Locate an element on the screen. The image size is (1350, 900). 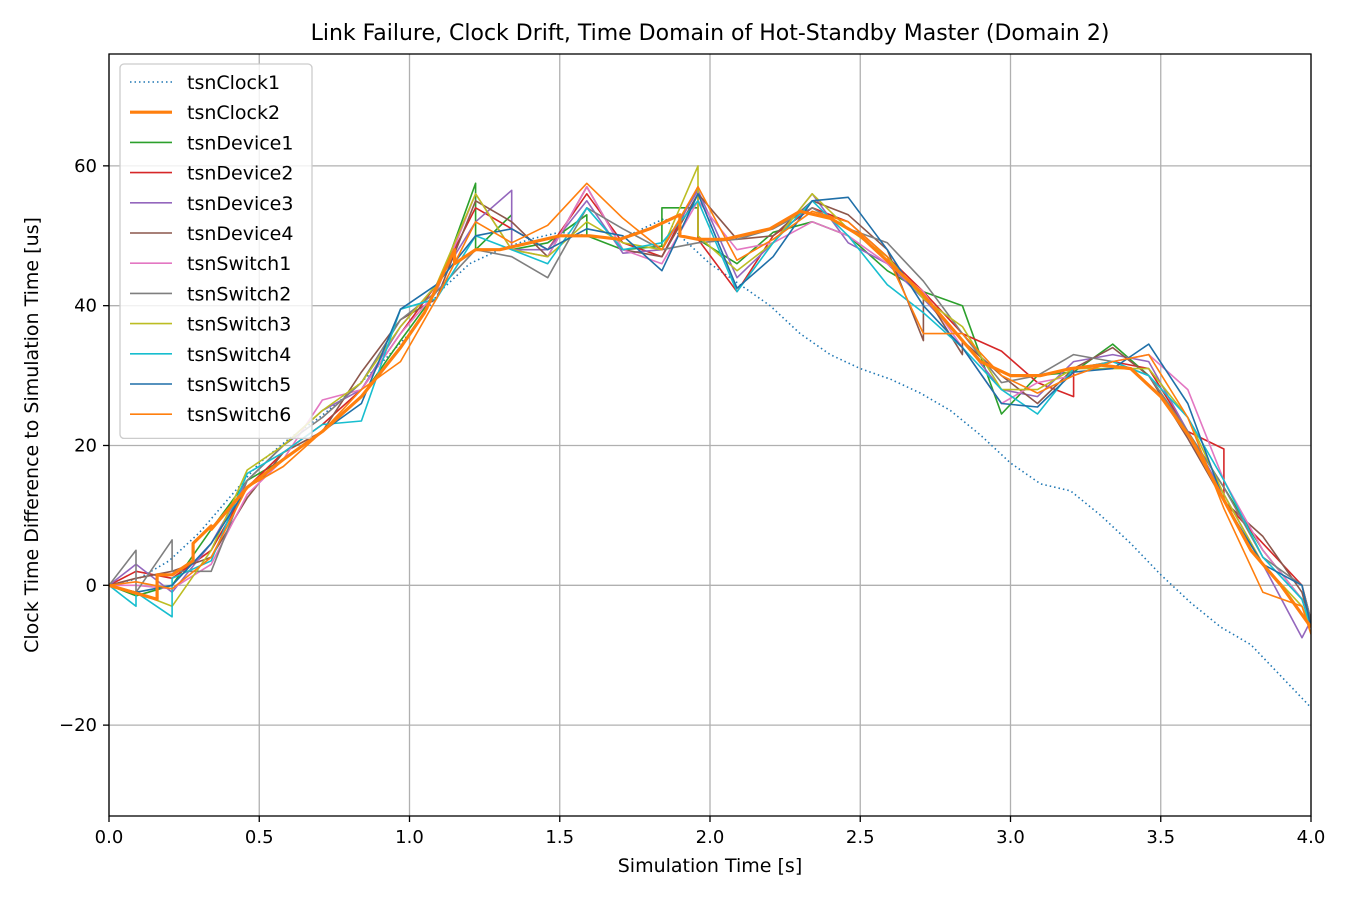
x-tick-label: 1.5 is located at coordinates (559, 837).